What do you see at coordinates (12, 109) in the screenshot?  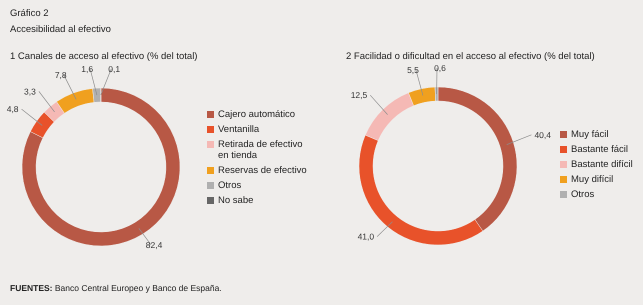 I see `data-label: 4,8` at bounding box center [12, 109].